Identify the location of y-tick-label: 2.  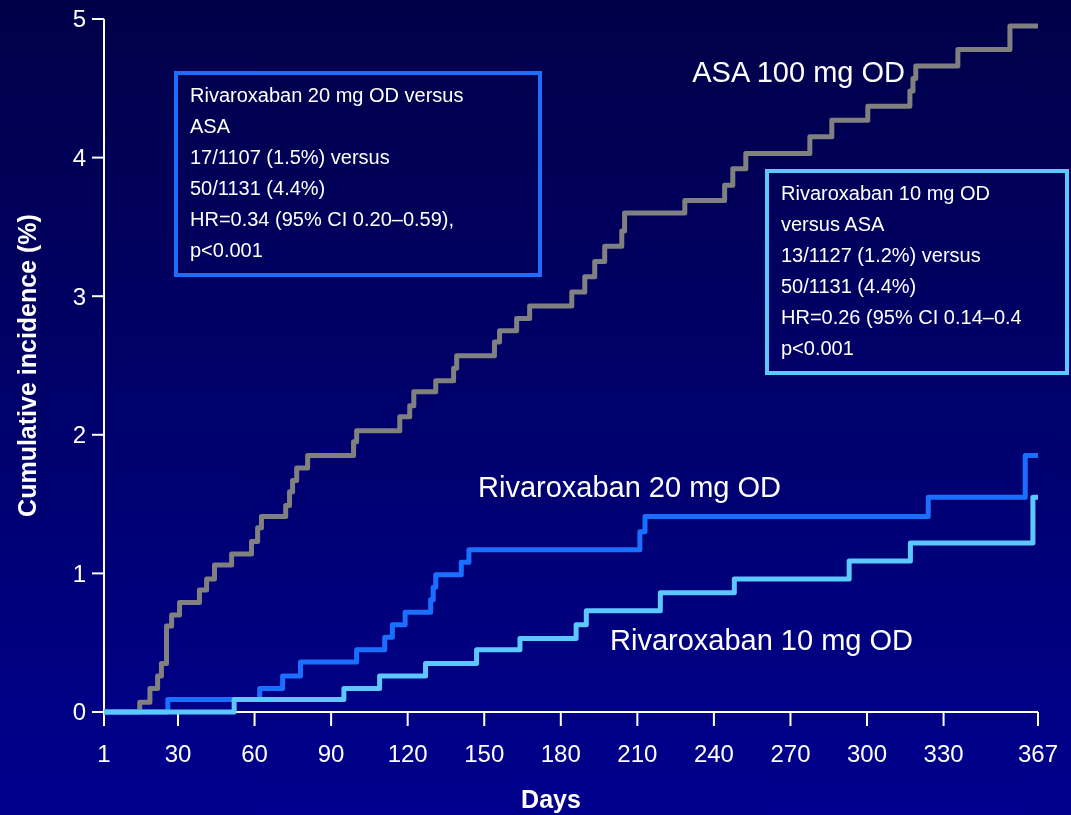
(79, 435).